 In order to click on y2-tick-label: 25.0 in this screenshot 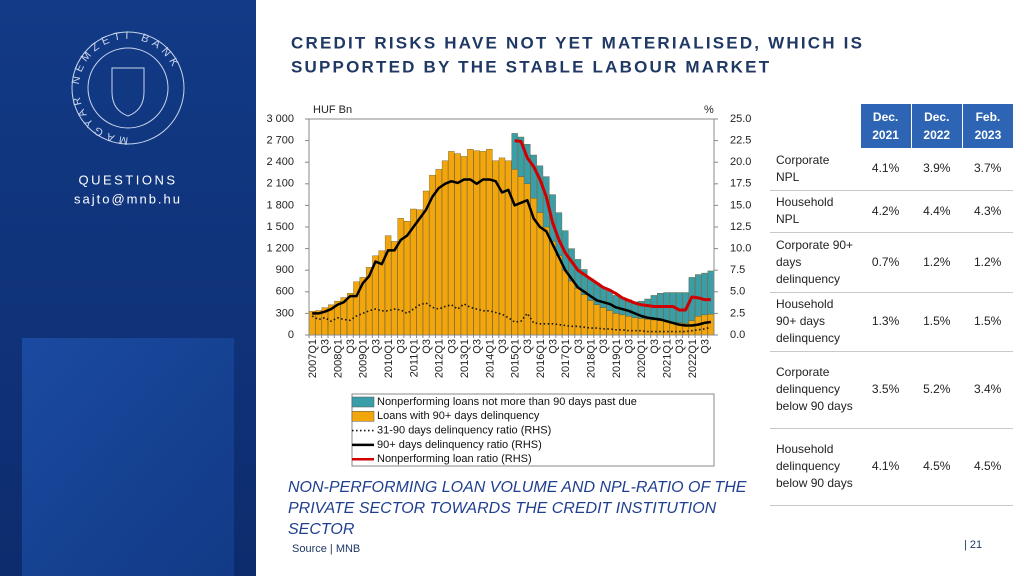, I will do `click(740, 119)`.